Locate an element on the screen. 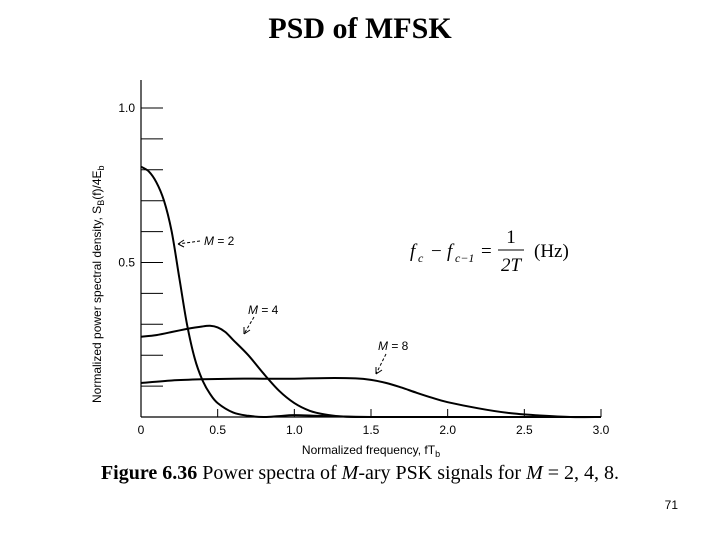 Image resolution: width=720 pixels, height=540 pixels. y-axis-label-sub2: b is located at coordinates (101, 167).